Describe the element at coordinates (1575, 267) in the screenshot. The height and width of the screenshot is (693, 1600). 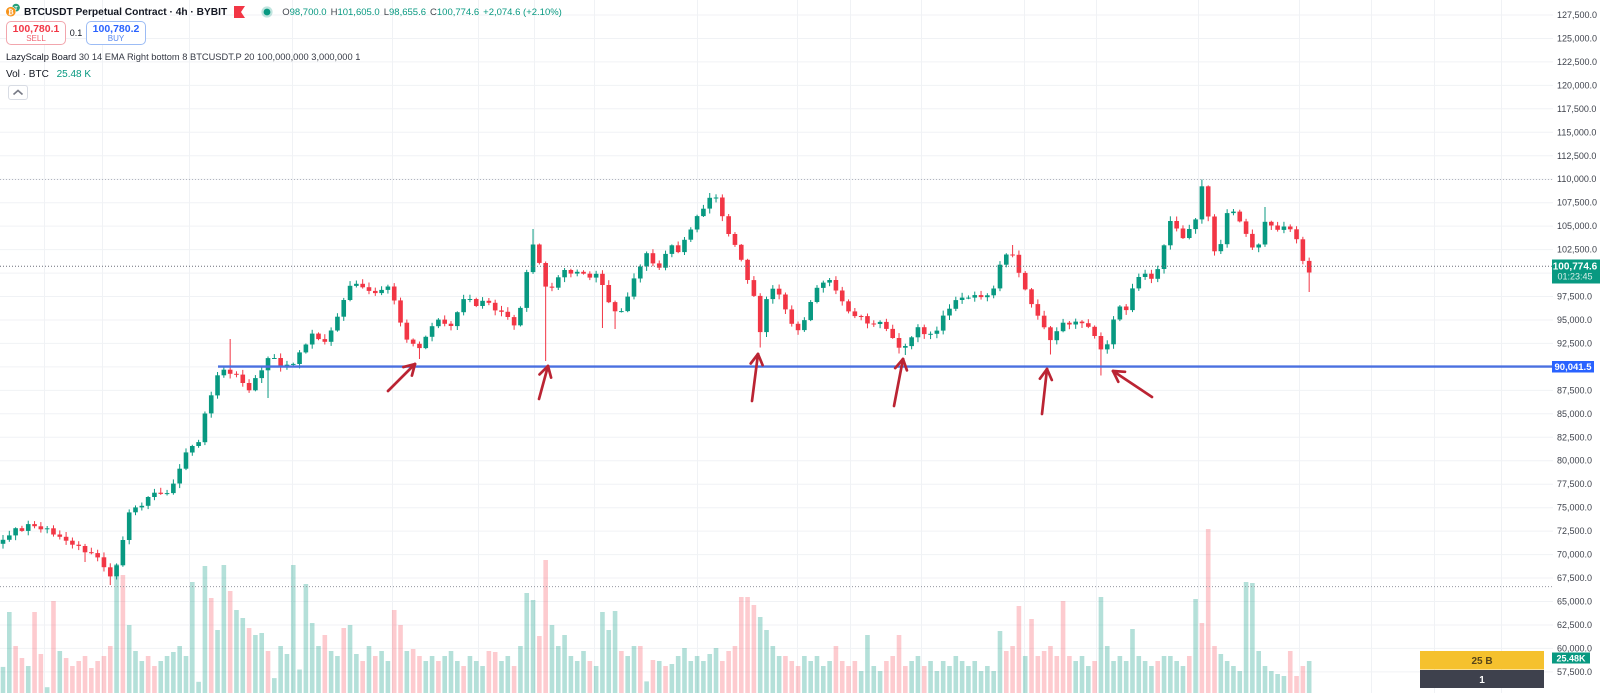
I see `svg-text: 100,774.6` at that location.